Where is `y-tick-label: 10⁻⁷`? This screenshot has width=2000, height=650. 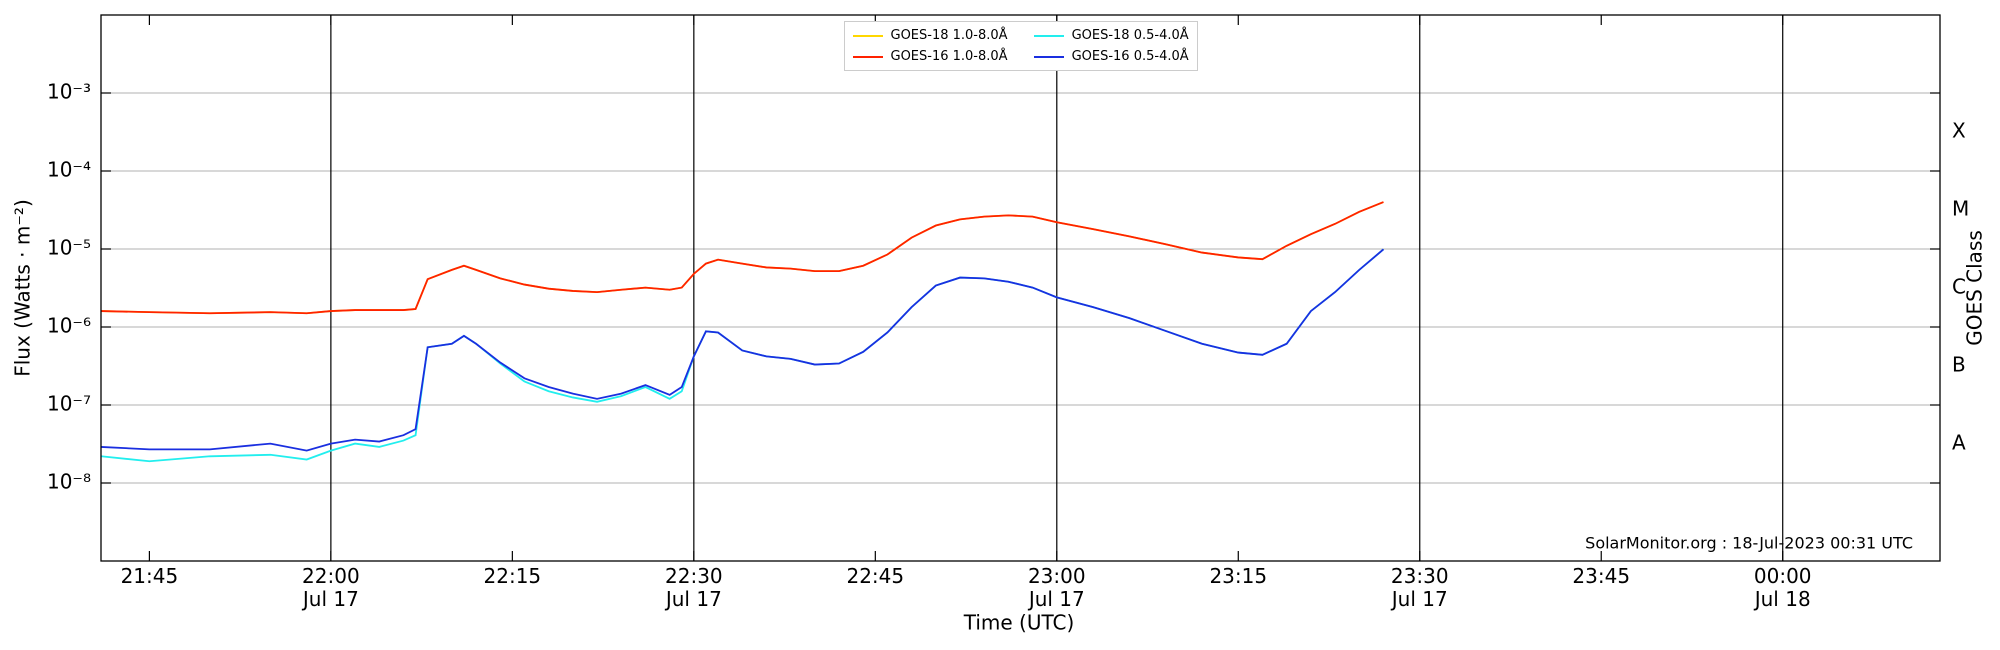
y-tick-label: 10⁻⁷ is located at coordinates (69, 404).